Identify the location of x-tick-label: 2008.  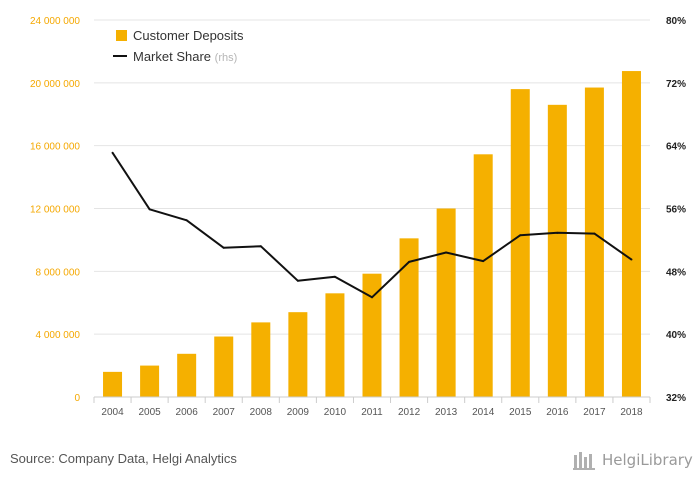
(261, 412).